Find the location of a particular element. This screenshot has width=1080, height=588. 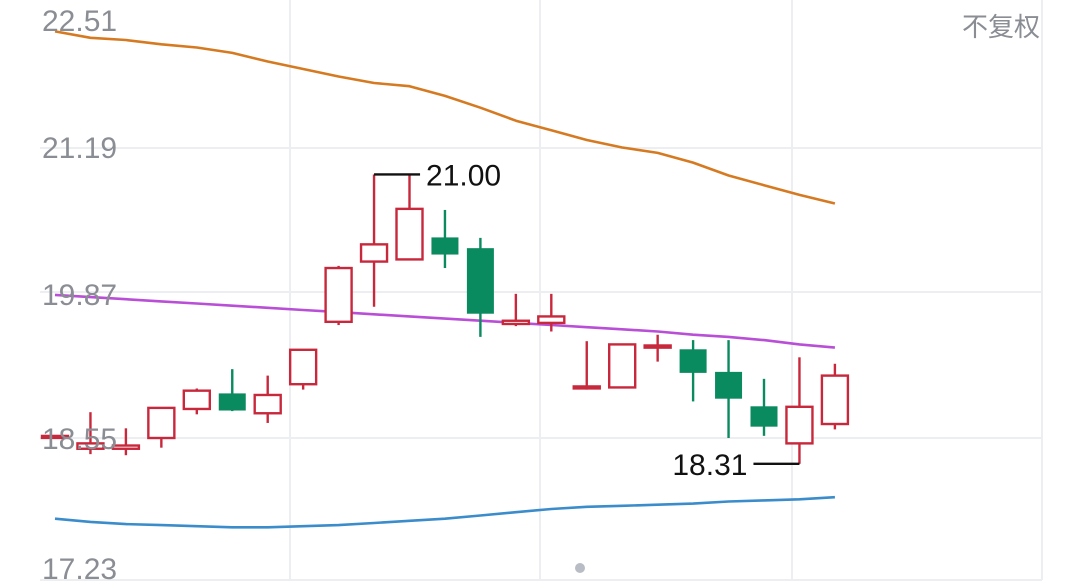

y-tick-label: 18.55 is located at coordinates (79, 439).